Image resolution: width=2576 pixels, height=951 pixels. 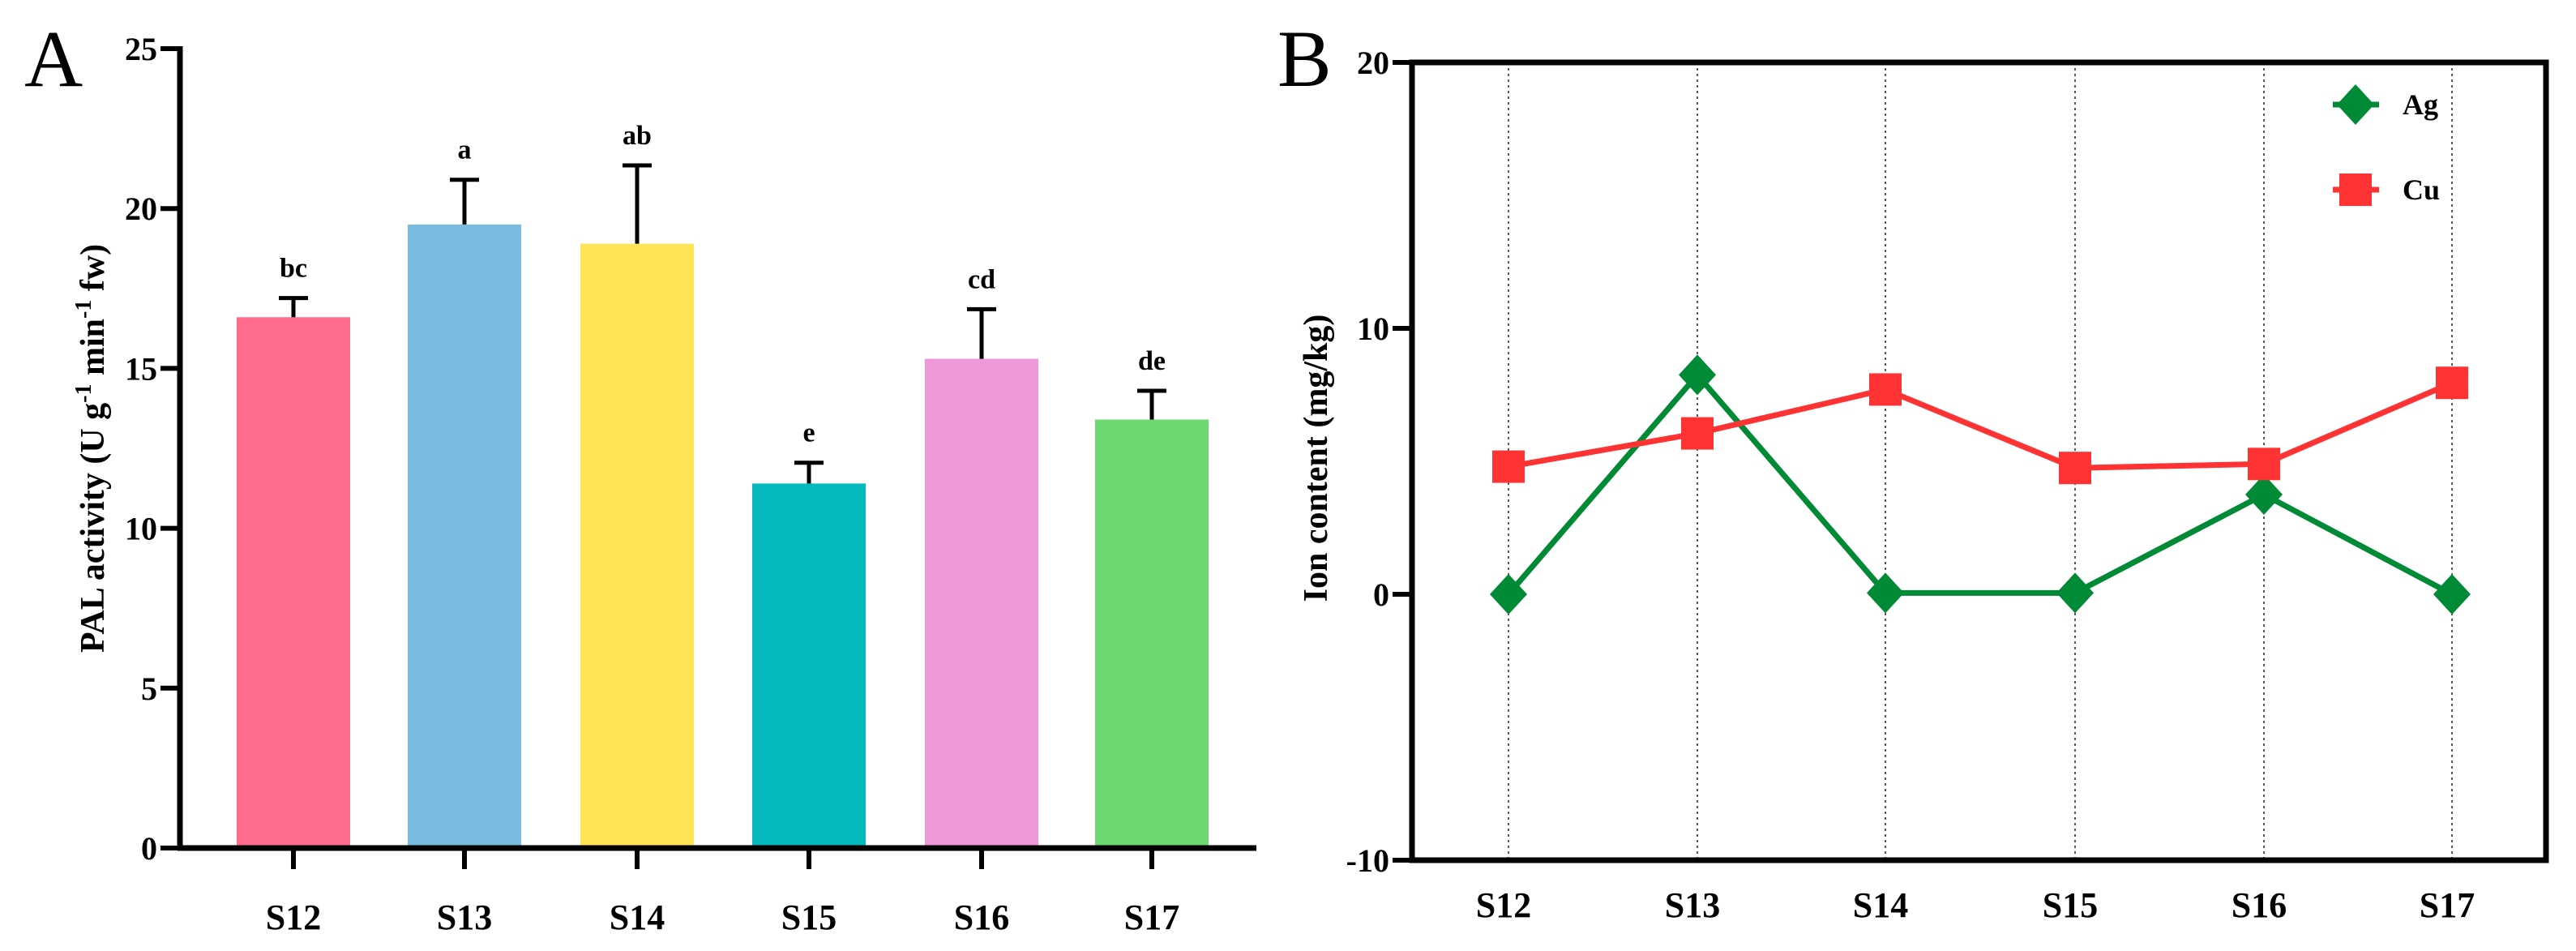 I want to click on legend-label-cu: Cu, so click(x=2421, y=189).